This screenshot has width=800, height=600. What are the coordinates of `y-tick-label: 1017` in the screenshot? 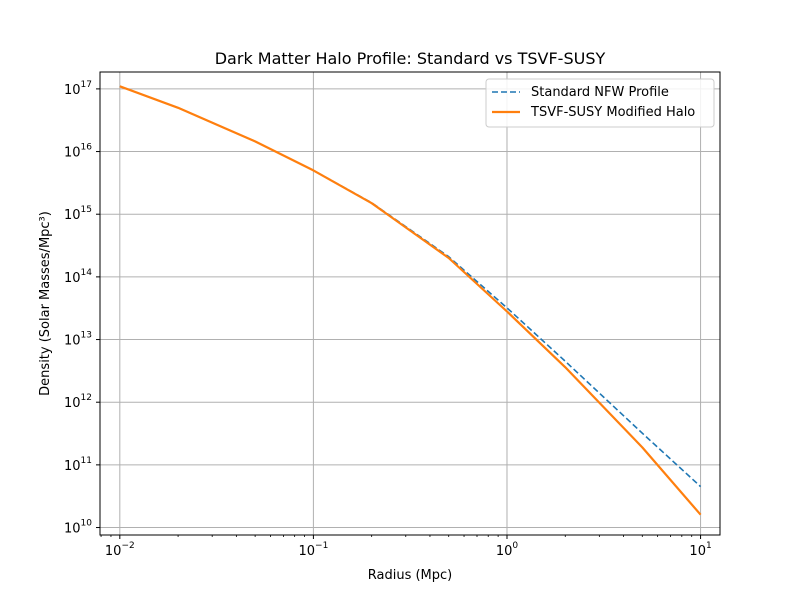 It's located at (78, 89).